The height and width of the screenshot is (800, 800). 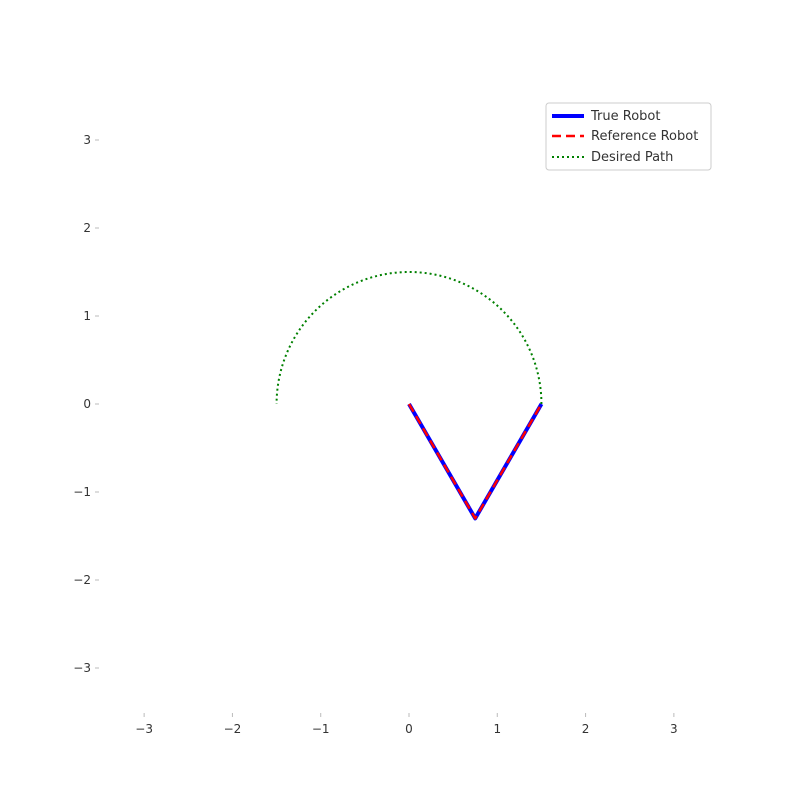 I want to click on y-tick-label: 3, so click(x=87, y=140).